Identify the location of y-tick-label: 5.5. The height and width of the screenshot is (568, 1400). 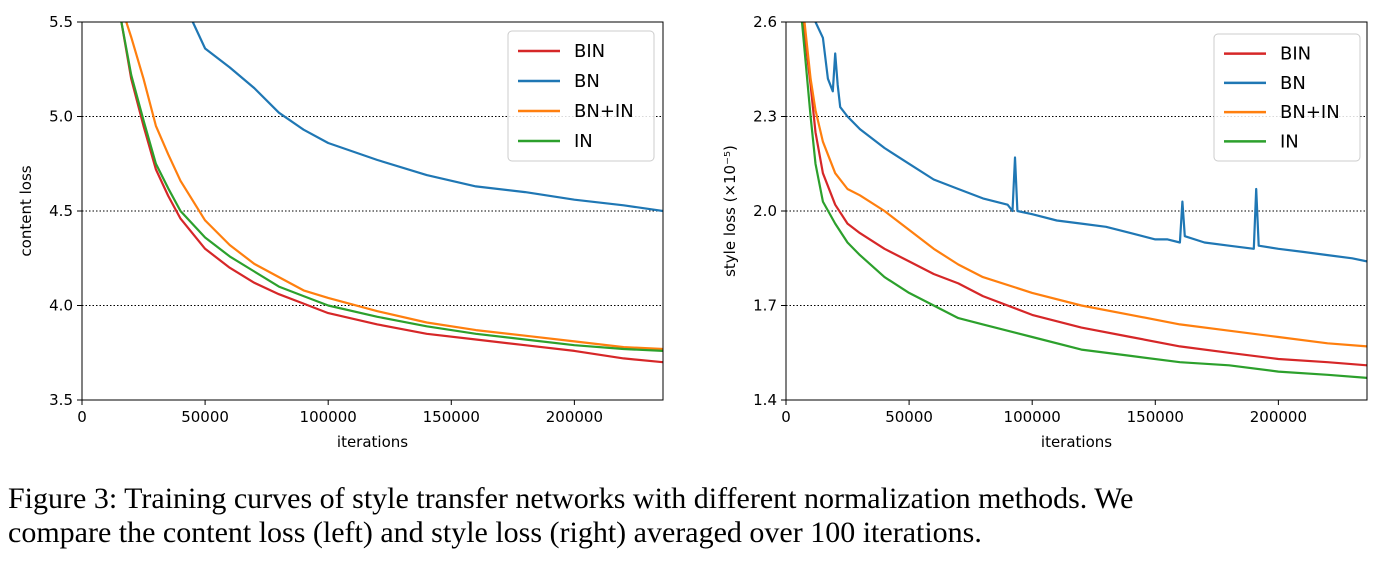
(61, 22).